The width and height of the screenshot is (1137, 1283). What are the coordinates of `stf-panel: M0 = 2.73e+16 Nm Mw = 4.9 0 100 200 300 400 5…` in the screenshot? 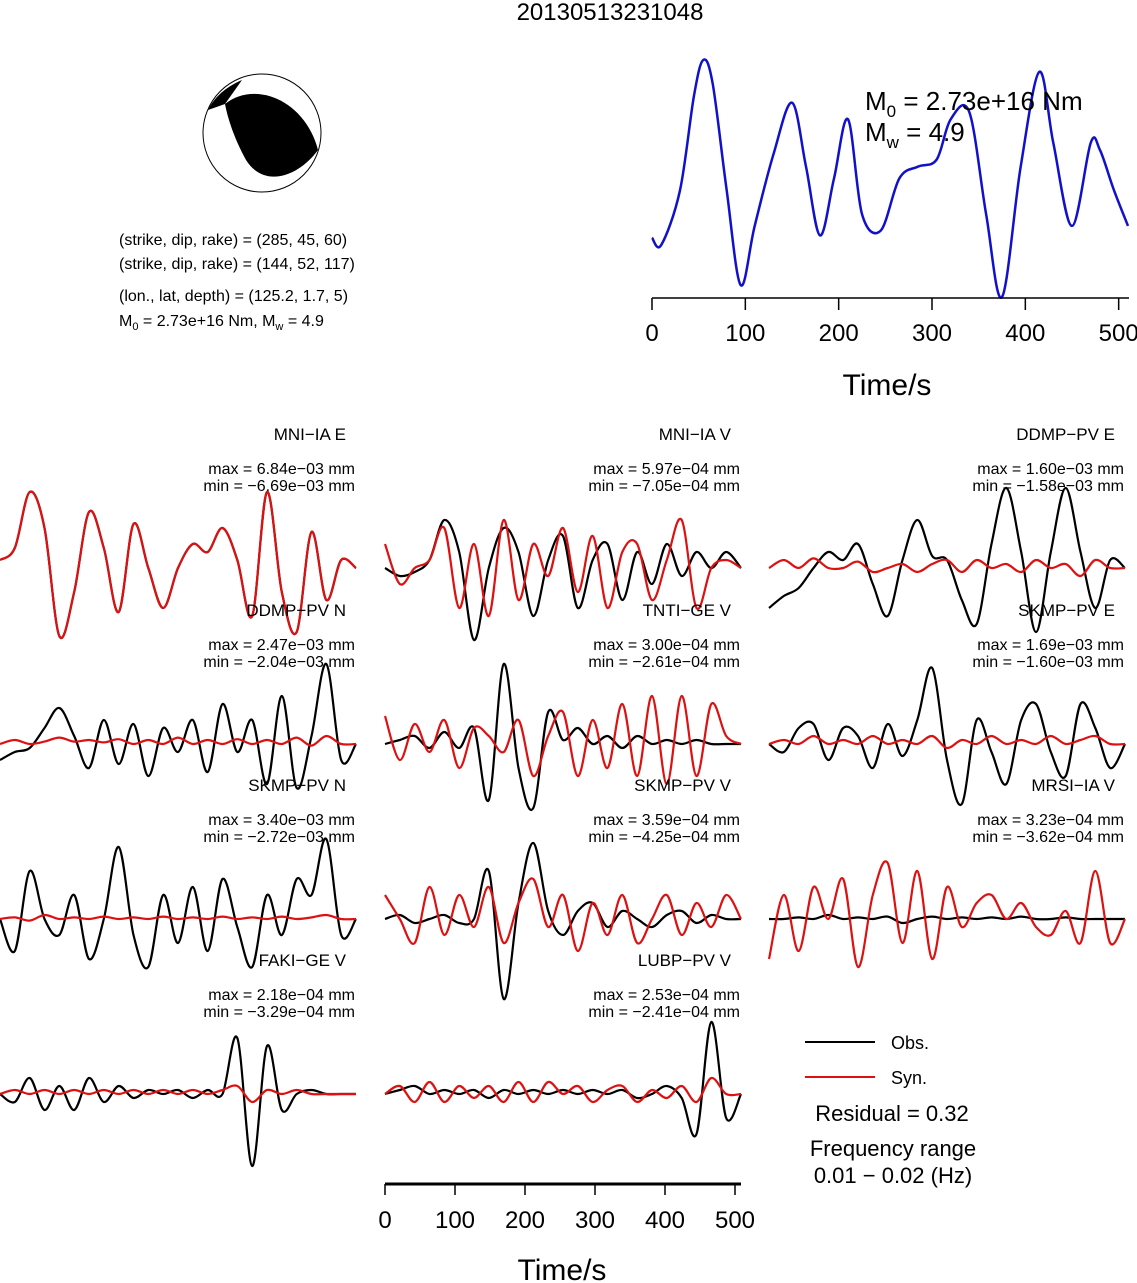 It's located at (891, 230).